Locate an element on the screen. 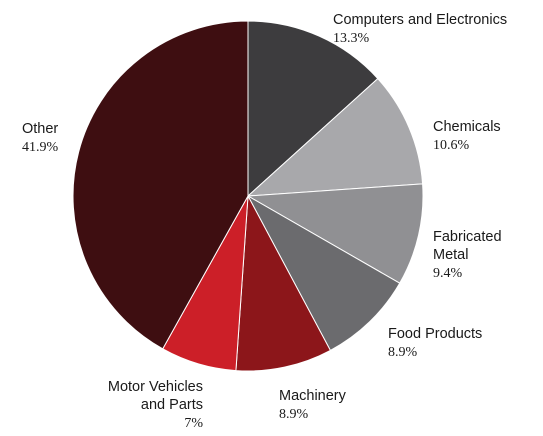  slice-value-label: 41.9% is located at coordinates (40, 147).